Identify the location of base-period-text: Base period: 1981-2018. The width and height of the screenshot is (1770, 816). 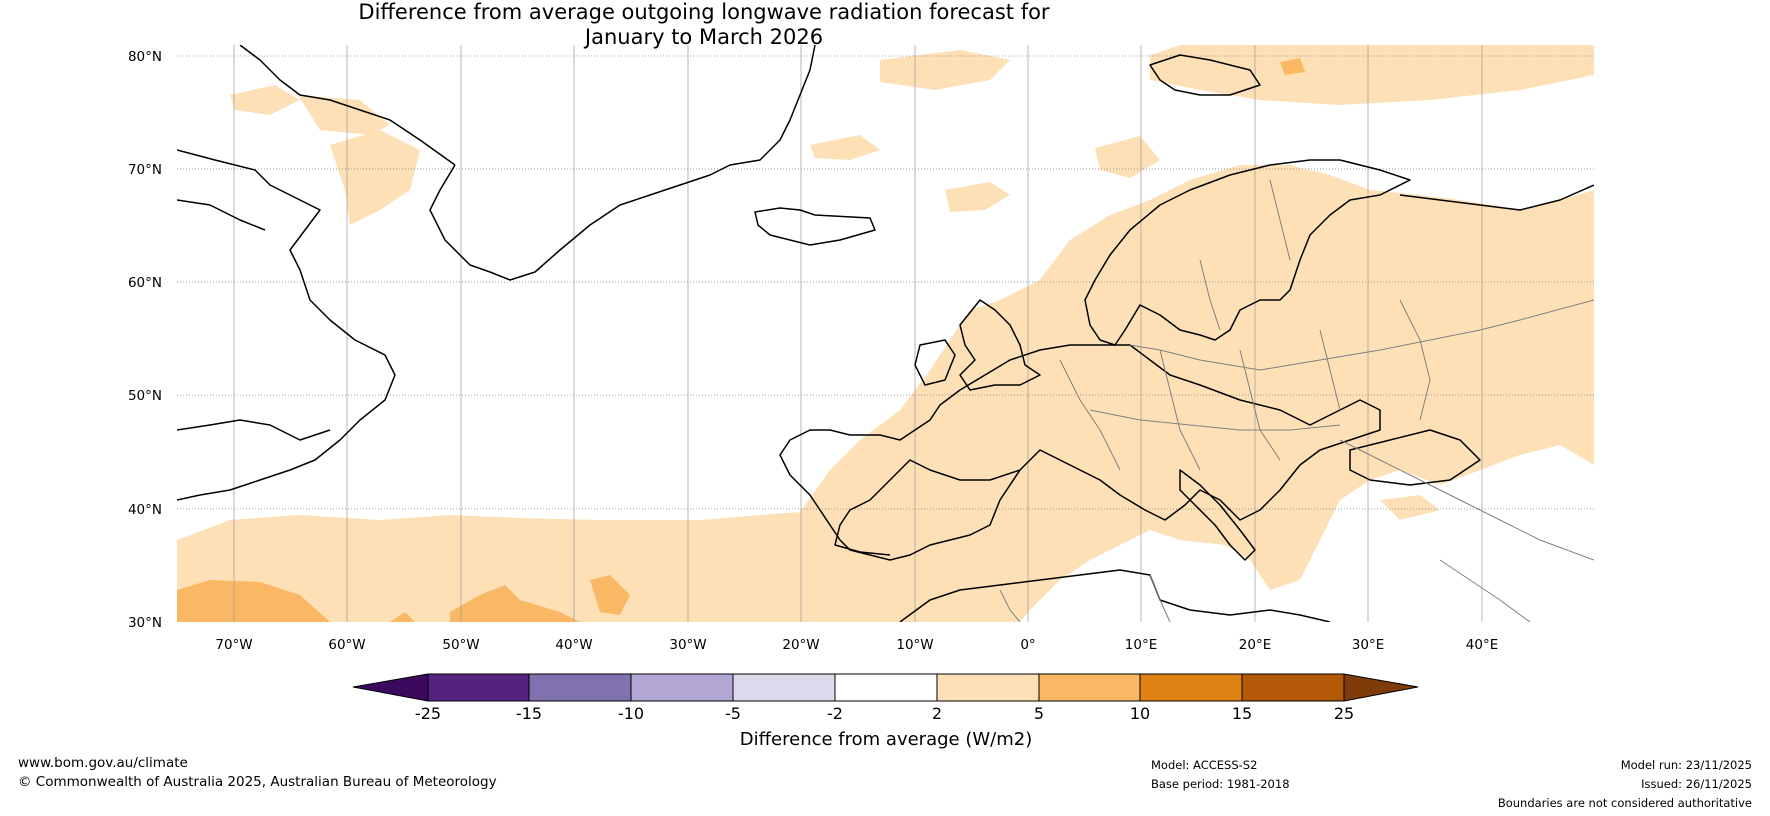
(1220, 784).